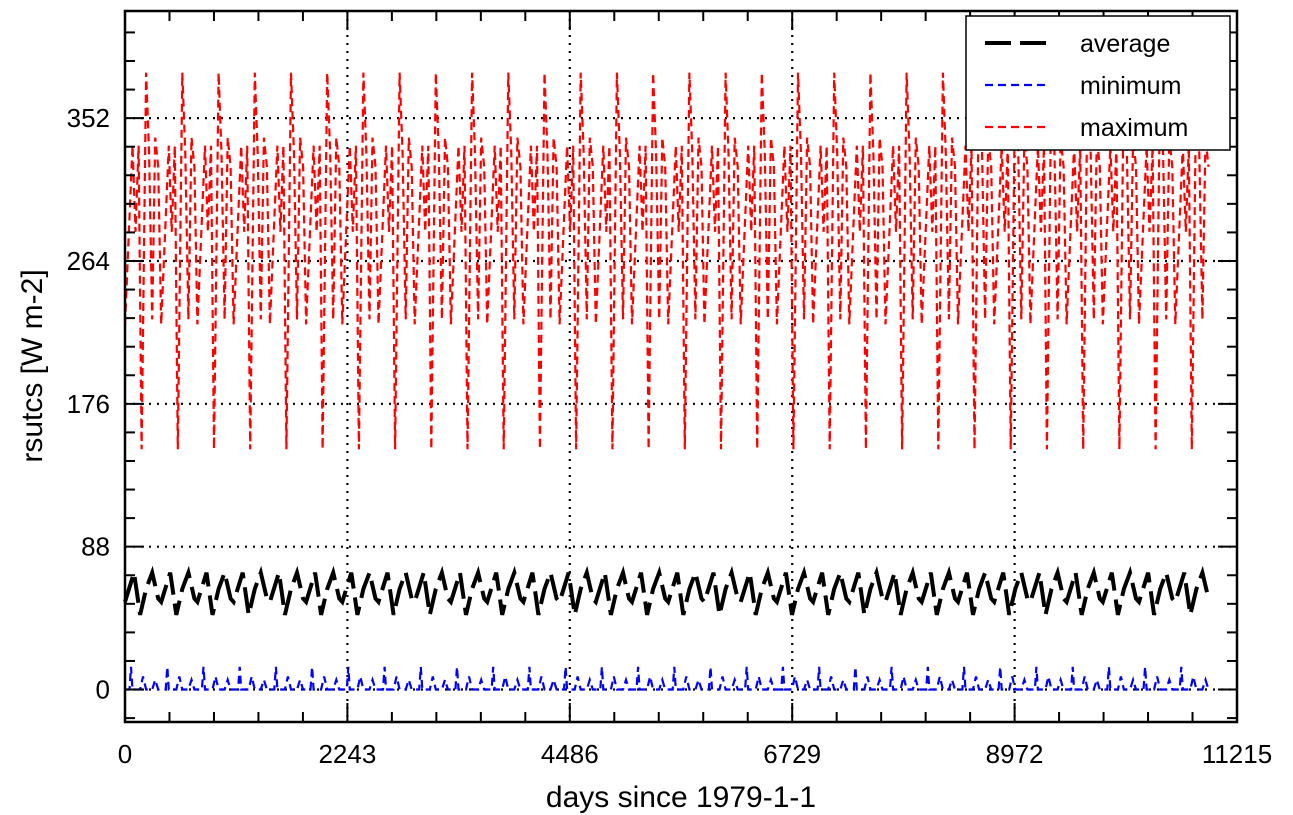  I want to click on x-axis-label: days since 1979-1-1, so click(681, 797).